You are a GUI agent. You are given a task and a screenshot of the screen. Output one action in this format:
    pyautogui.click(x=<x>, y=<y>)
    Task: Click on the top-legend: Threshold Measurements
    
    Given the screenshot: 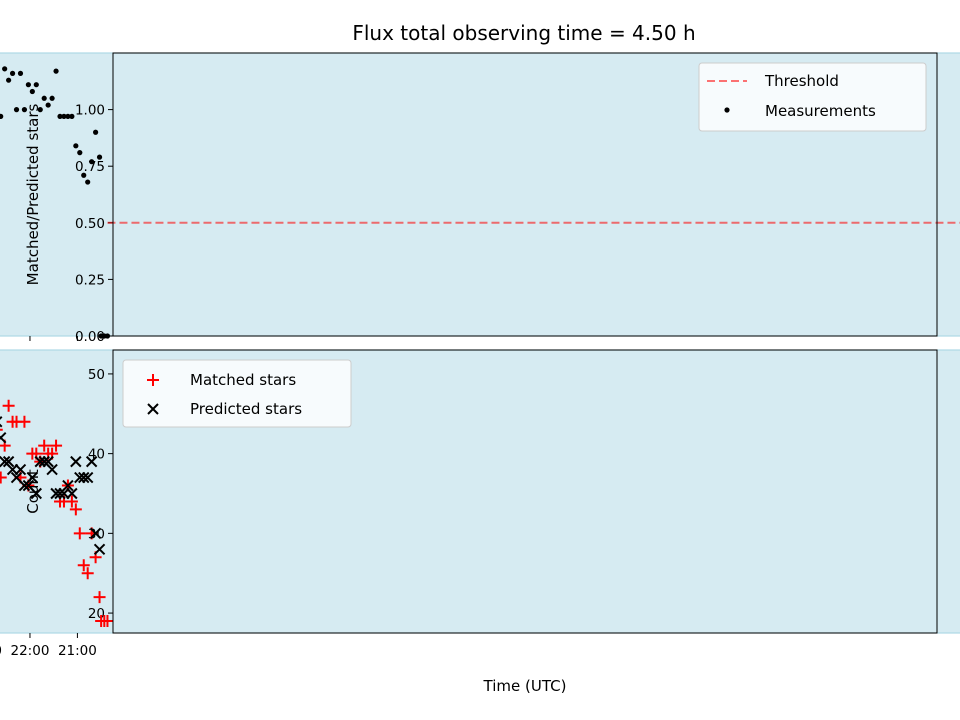 What is the action you would take?
    pyautogui.click(x=812, y=97)
    